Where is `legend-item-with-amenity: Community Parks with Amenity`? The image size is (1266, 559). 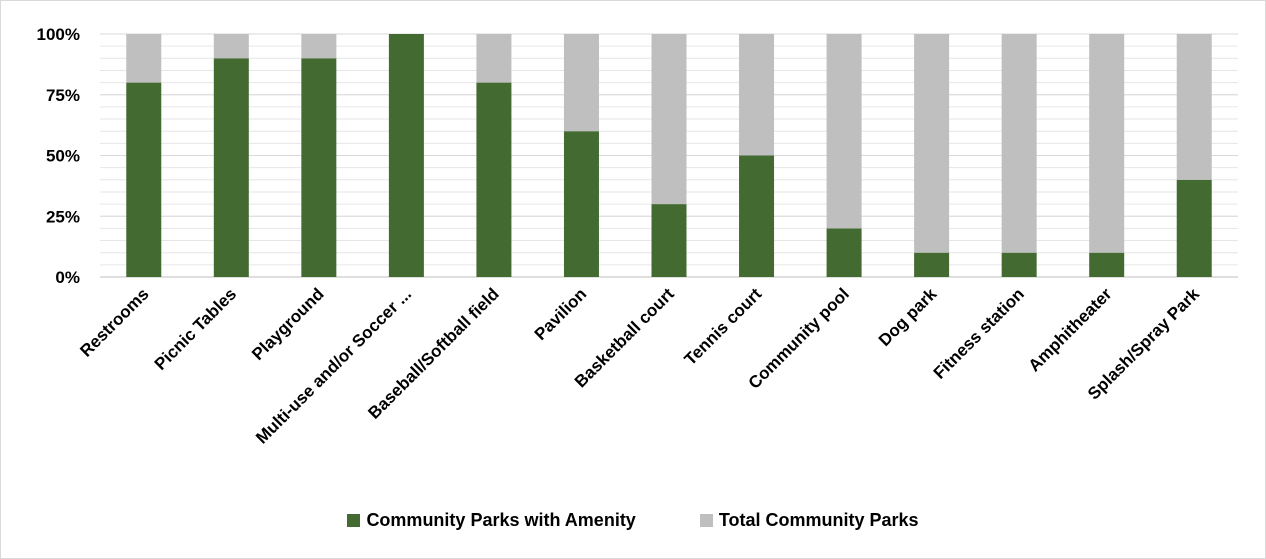 legend-item-with-amenity: Community Parks with Amenity is located at coordinates (491, 520).